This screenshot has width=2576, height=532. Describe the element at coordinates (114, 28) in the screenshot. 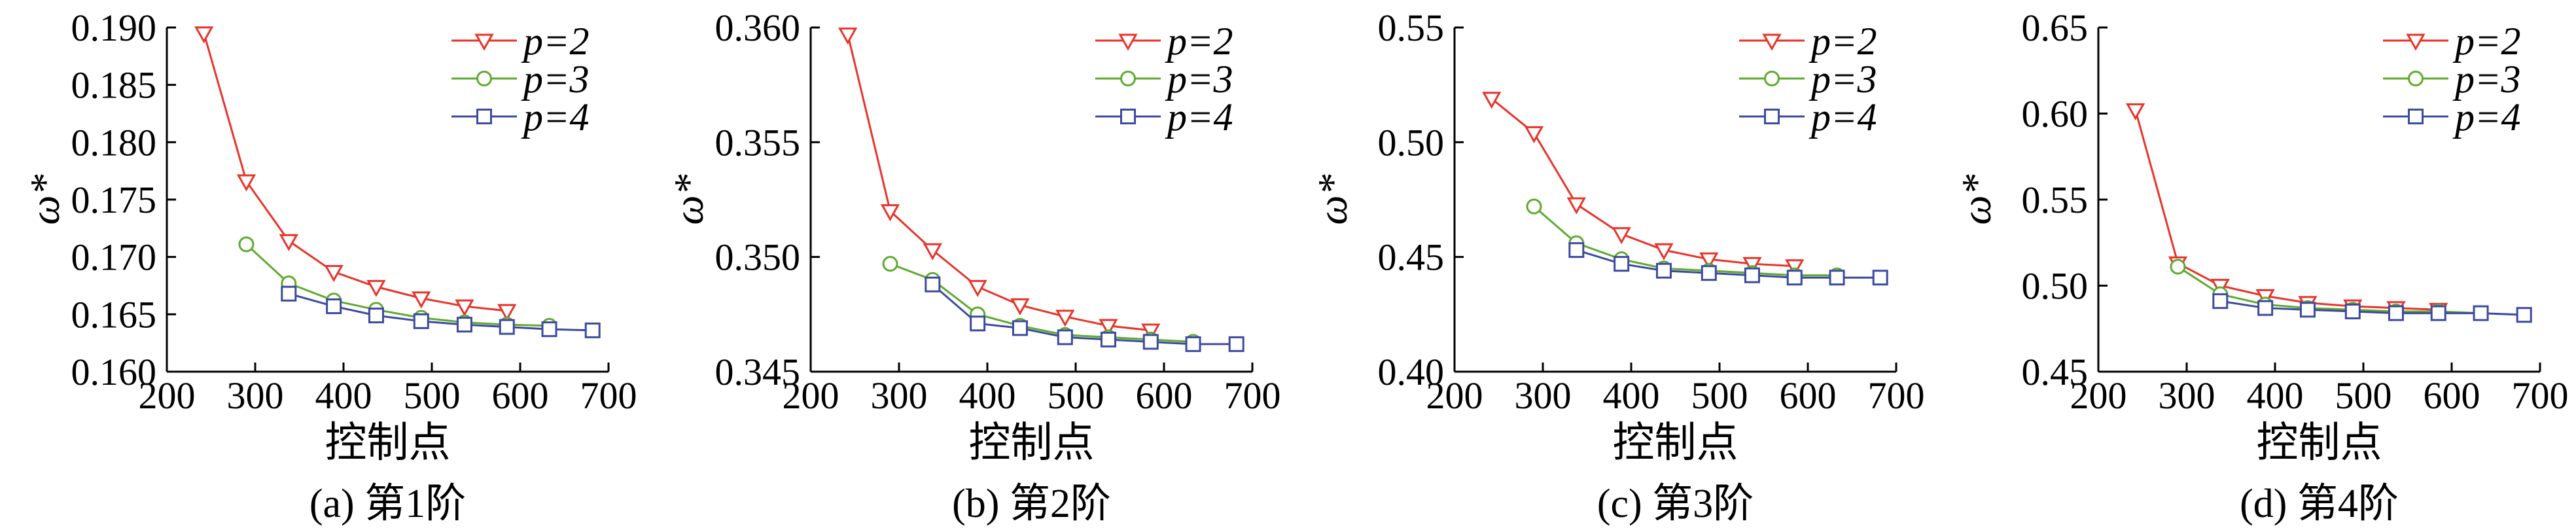

I see `y-tick-label: 0.190` at that location.